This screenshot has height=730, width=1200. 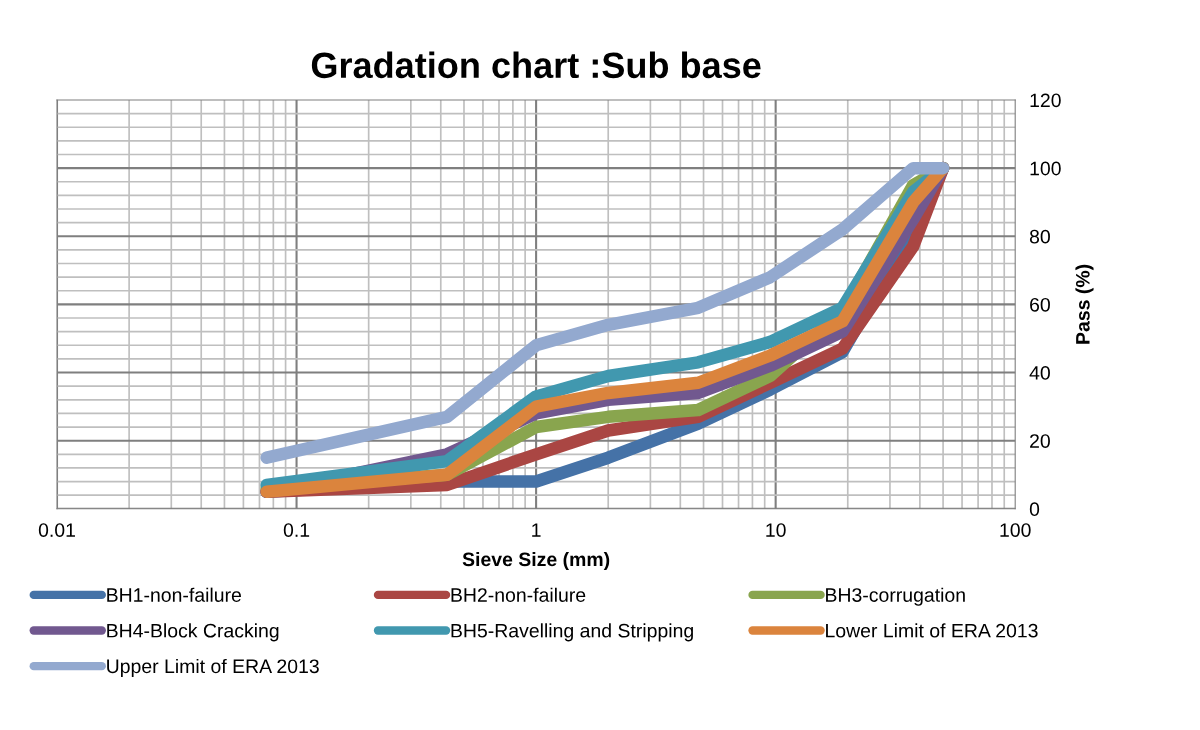 I want to click on y-tick-label: 40, so click(x=1039, y=373).